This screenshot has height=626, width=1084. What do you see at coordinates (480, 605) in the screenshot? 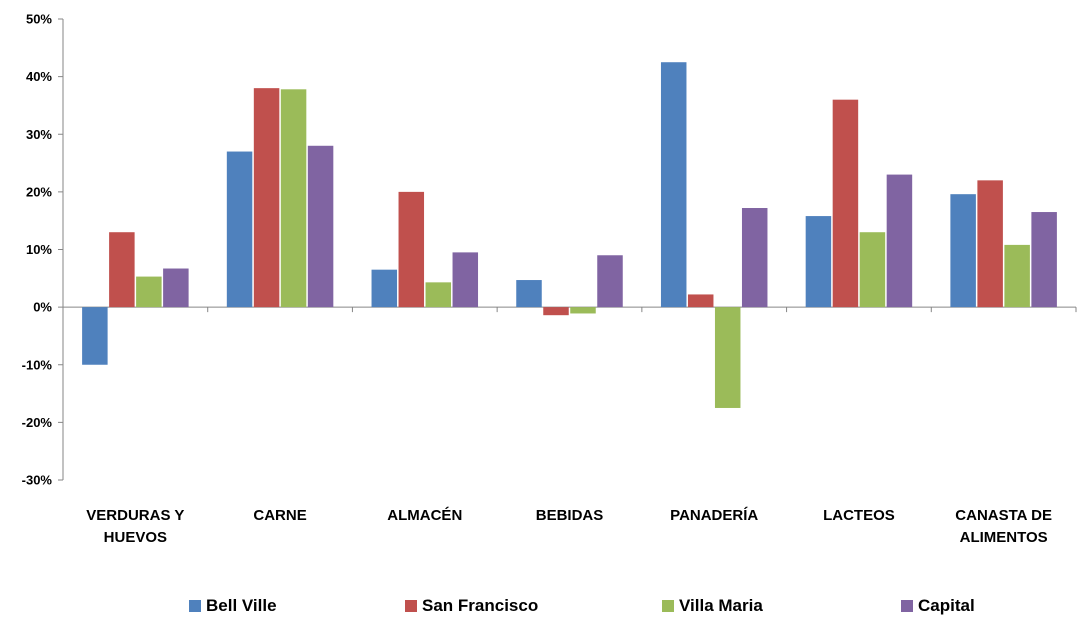
I see `legend-label: San Francisco` at bounding box center [480, 605].